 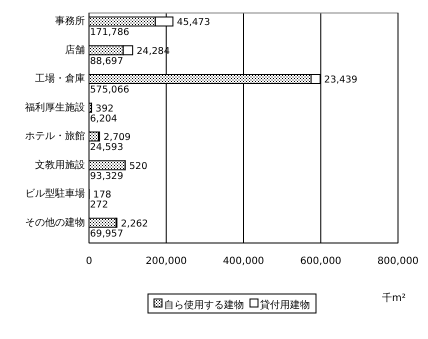 What do you see at coordinates (75, 50) in the screenshot?
I see `y-tick-label: 店舗` at bounding box center [75, 50].